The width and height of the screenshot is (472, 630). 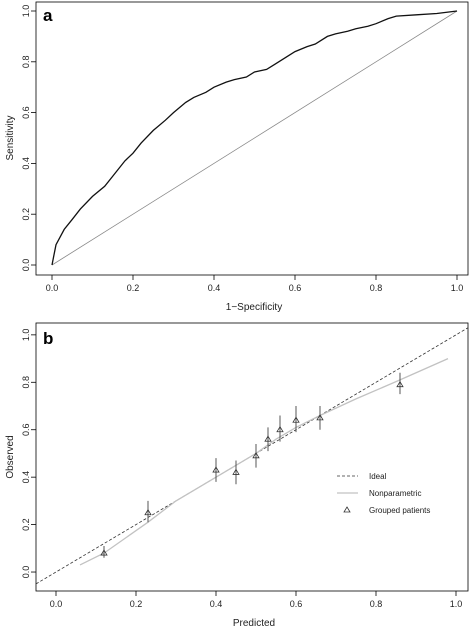 What do you see at coordinates (26, 477) in the screenshot?
I see `panel-b-y-tick-label: 0.4` at bounding box center [26, 477].